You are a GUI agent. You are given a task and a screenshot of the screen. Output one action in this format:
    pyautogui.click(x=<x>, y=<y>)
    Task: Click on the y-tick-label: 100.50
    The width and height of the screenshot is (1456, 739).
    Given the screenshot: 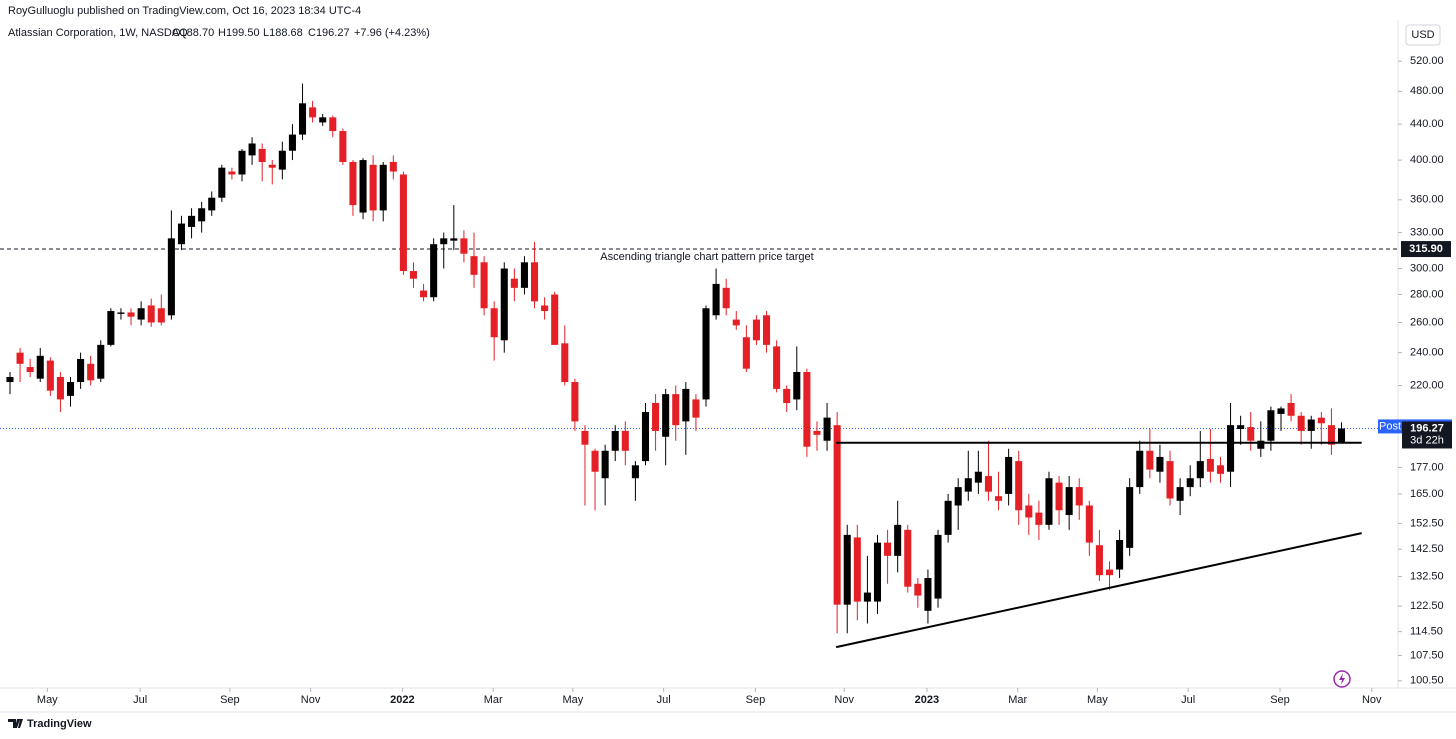 What is the action you would take?
    pyautogui.click(x=1427, y=681)
    